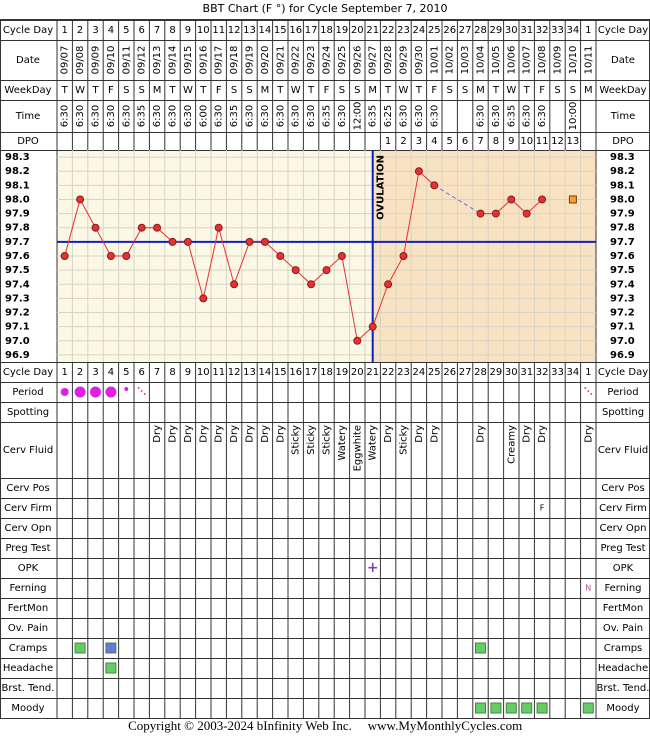 The image size is (650, 737). I want to click on cycle-day: 8, so click(172, 30).